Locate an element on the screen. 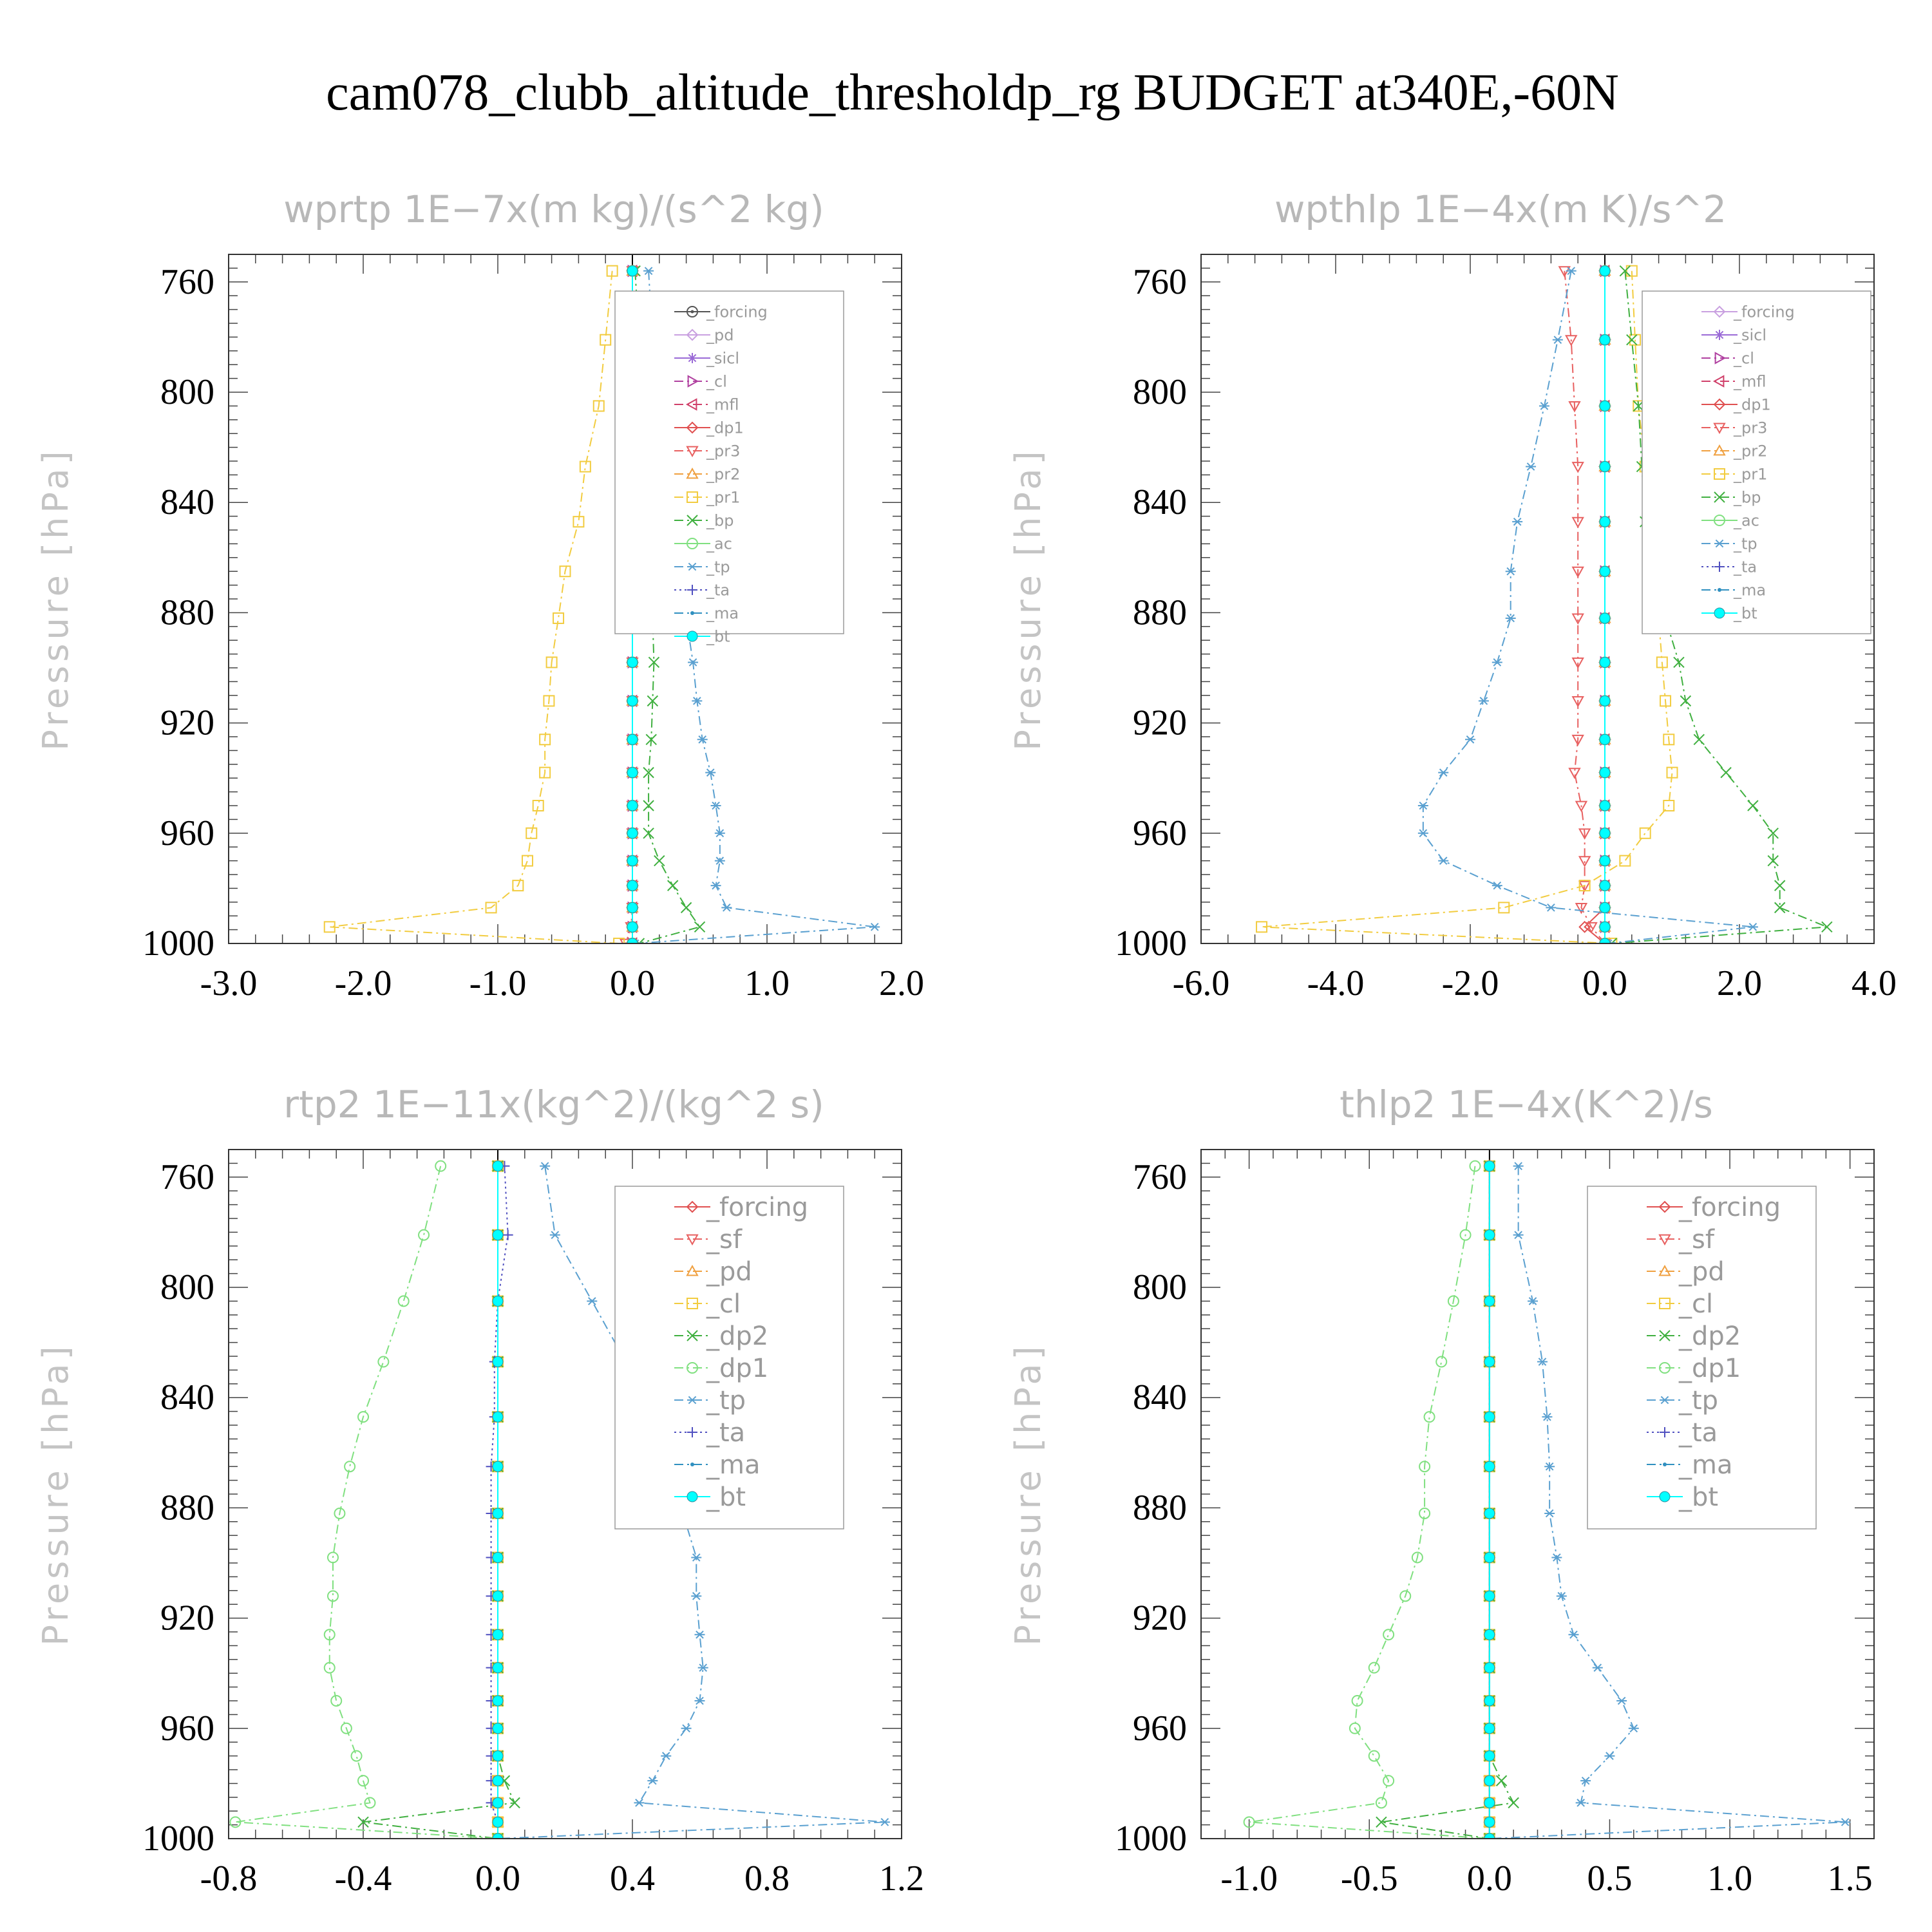  legend-label: _sf is located at coordinates (1696, 1240).